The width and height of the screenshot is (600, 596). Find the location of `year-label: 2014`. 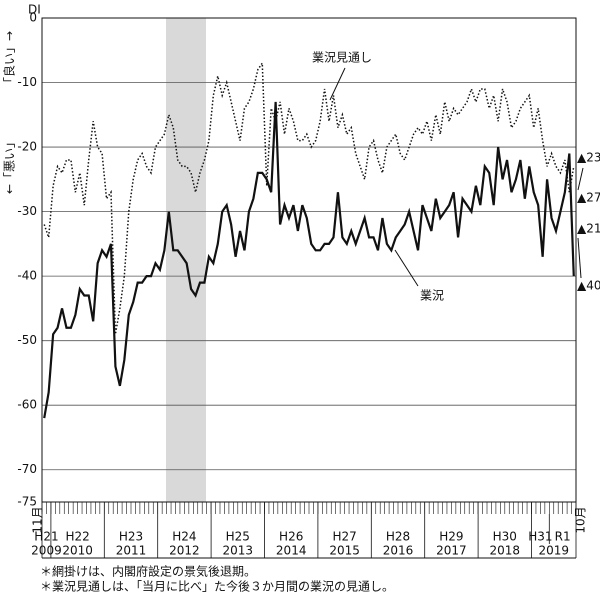

year-label: 2014 is located at coordinates (291, 551).